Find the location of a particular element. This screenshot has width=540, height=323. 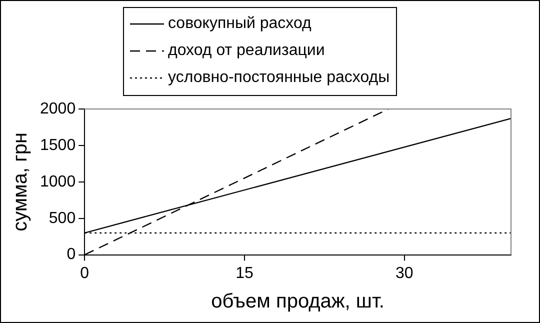

x-tick-label: 0 is located at coordinates (85, 273).